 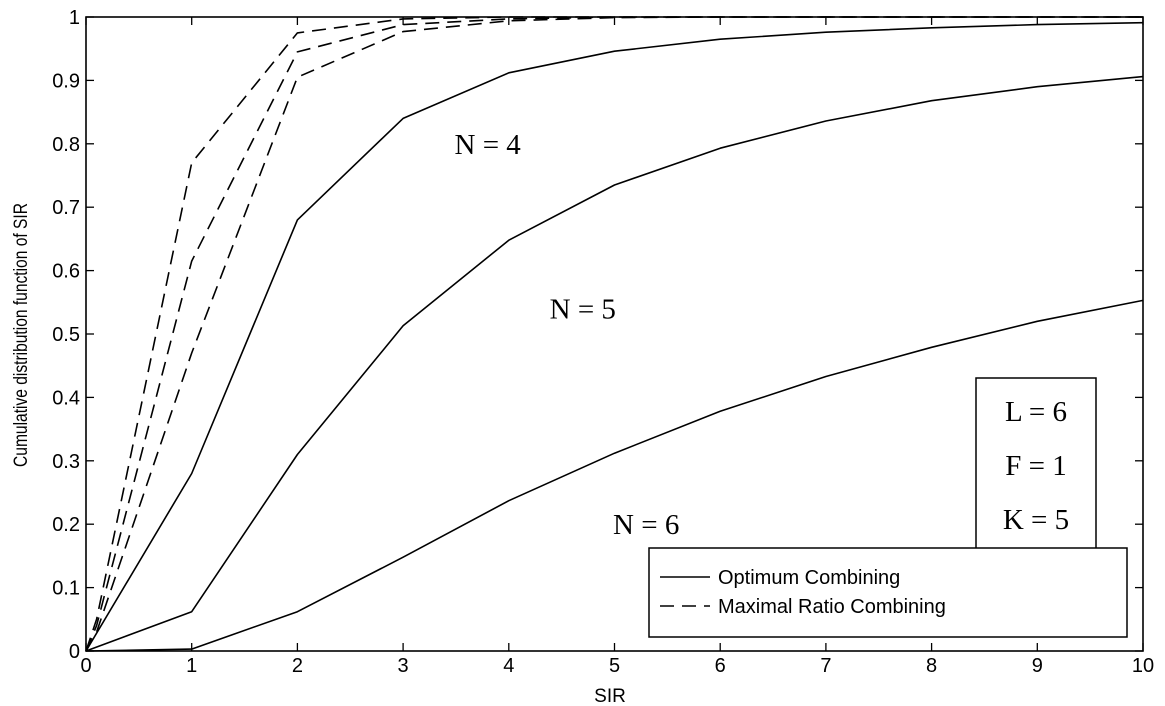 What do you see at coordinates (1037, 666) in the screenshot?
I see `x-tick-label: 9` at bounding box center [1037, 666].